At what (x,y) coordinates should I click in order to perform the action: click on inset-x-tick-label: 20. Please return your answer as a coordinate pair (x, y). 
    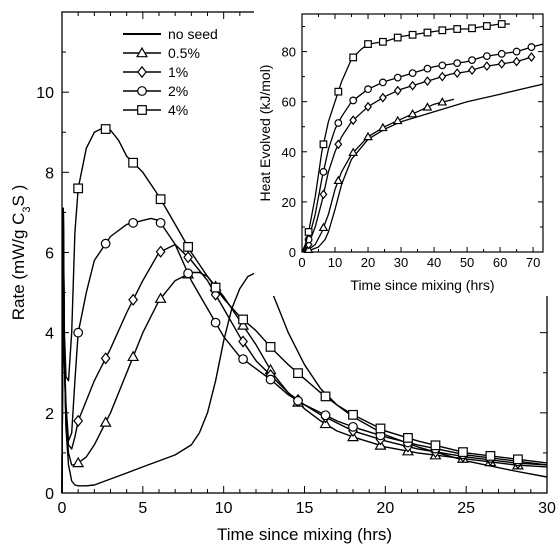
    Looking at the image, I should click on (368, 262).